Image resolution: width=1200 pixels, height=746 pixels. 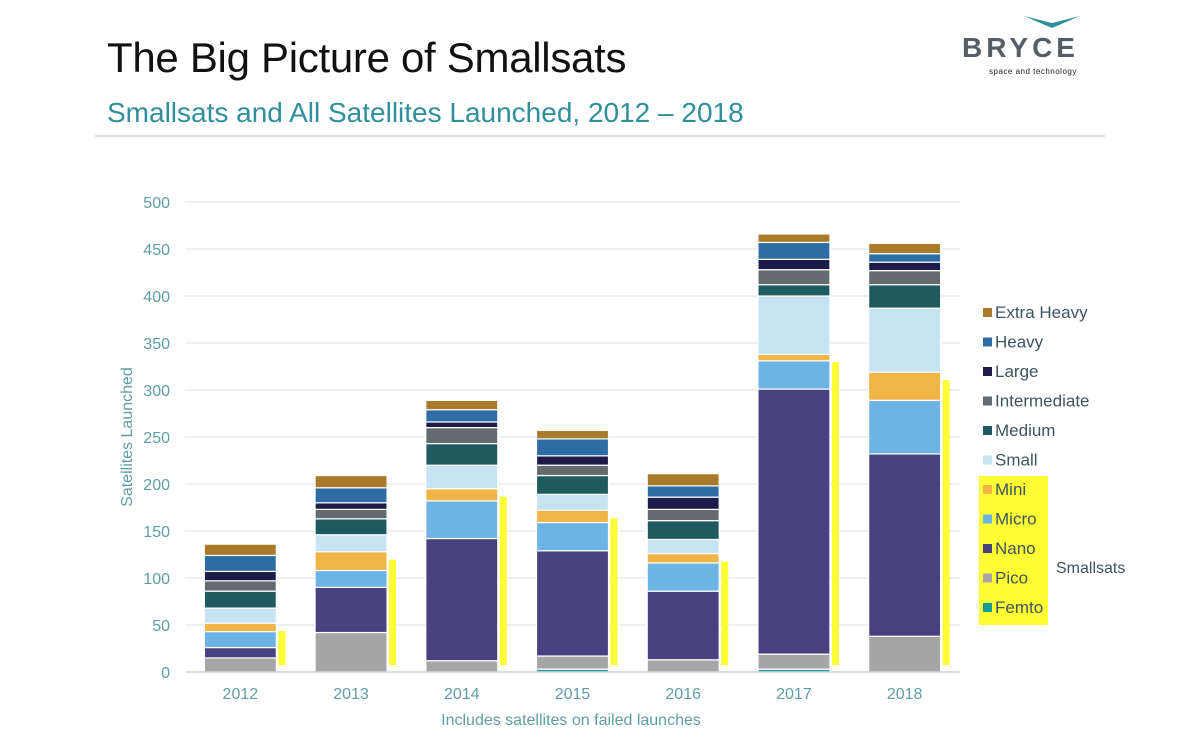 I want to click on legend-swatch-nano, so click(x=987, y=548).